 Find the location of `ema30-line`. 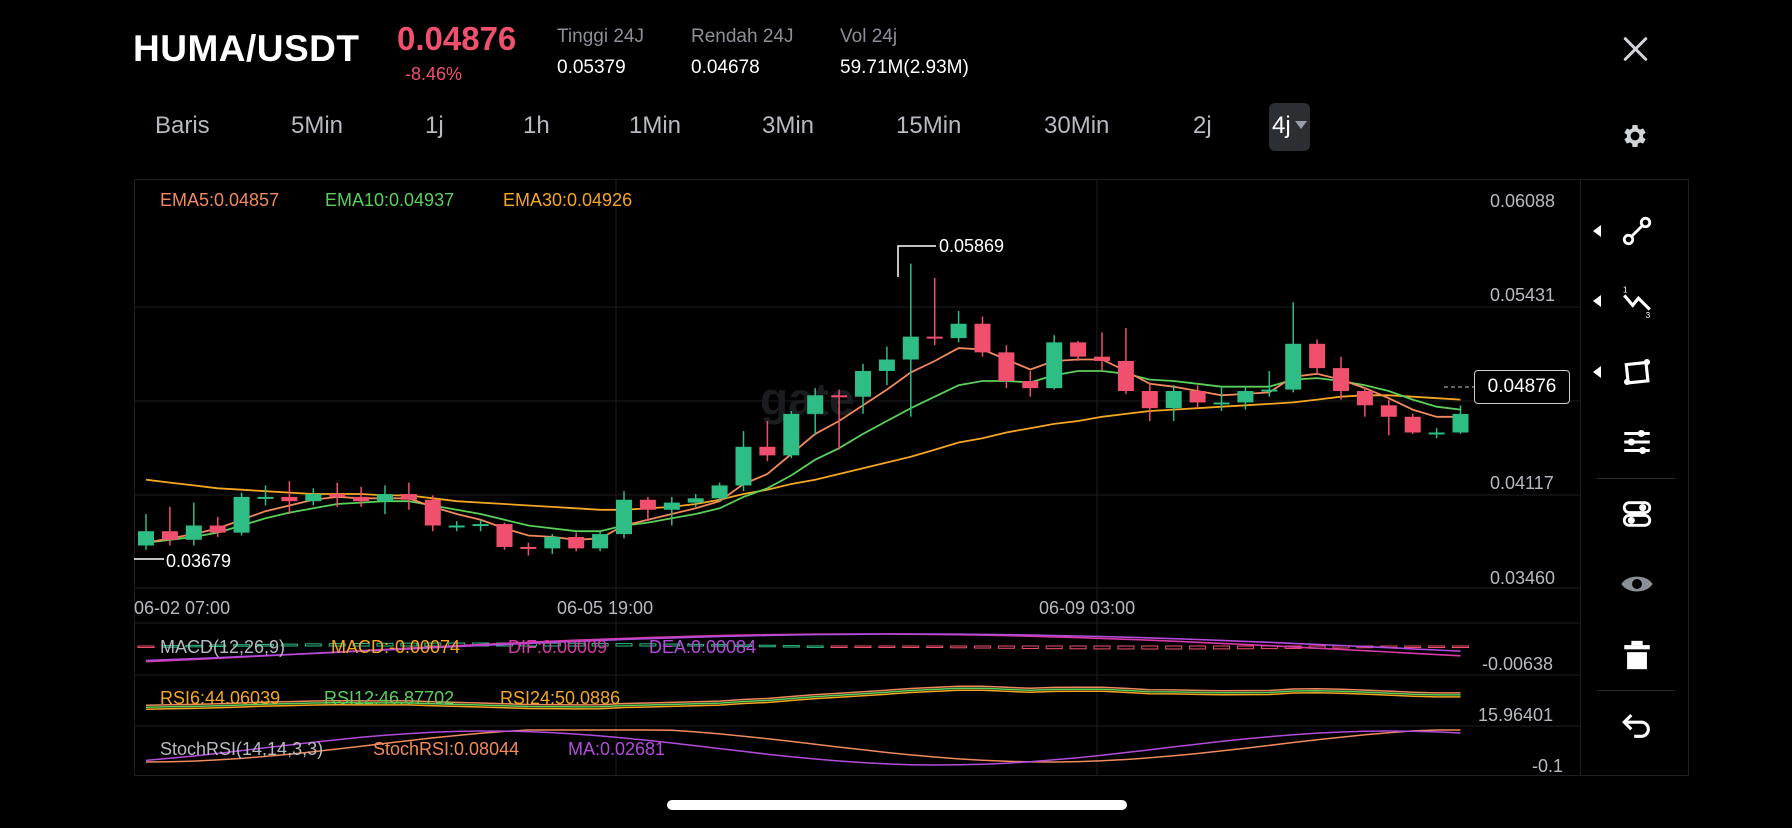

ema30-line is located at coordinates (803, 452).